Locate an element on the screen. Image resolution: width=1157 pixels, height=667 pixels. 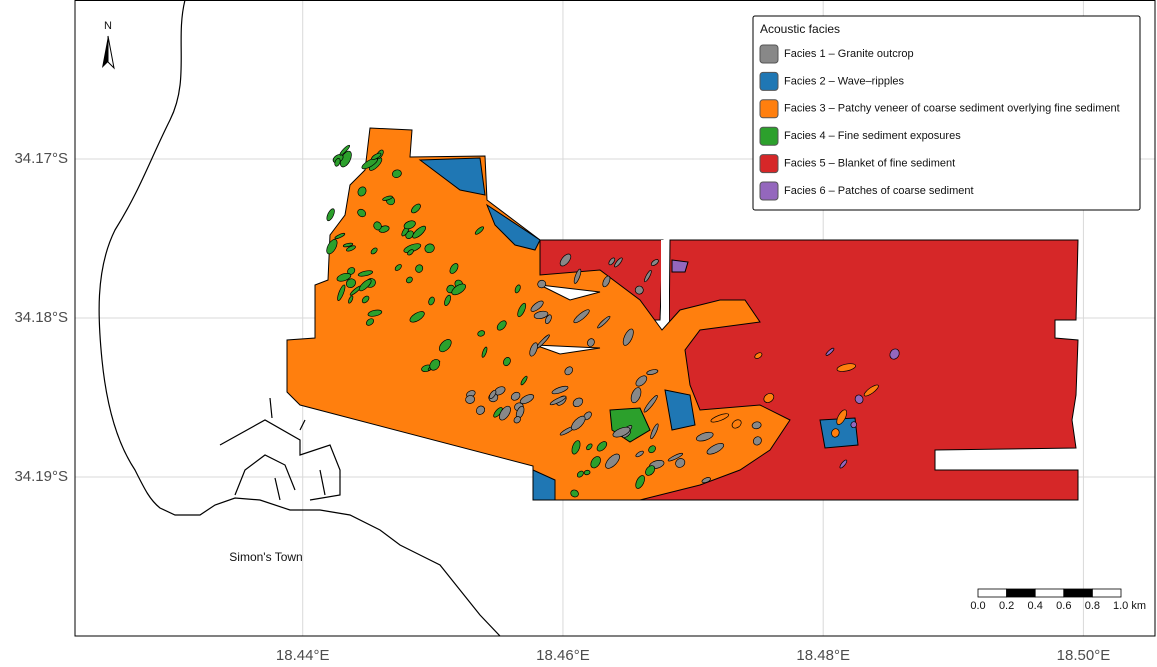
scale-label: 0.2 is located at coordinates (1006, 606).